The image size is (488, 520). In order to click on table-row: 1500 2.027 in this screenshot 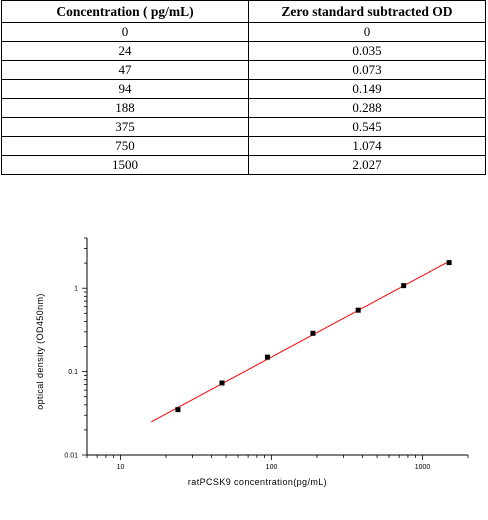, I will do `click(243, 165)`.